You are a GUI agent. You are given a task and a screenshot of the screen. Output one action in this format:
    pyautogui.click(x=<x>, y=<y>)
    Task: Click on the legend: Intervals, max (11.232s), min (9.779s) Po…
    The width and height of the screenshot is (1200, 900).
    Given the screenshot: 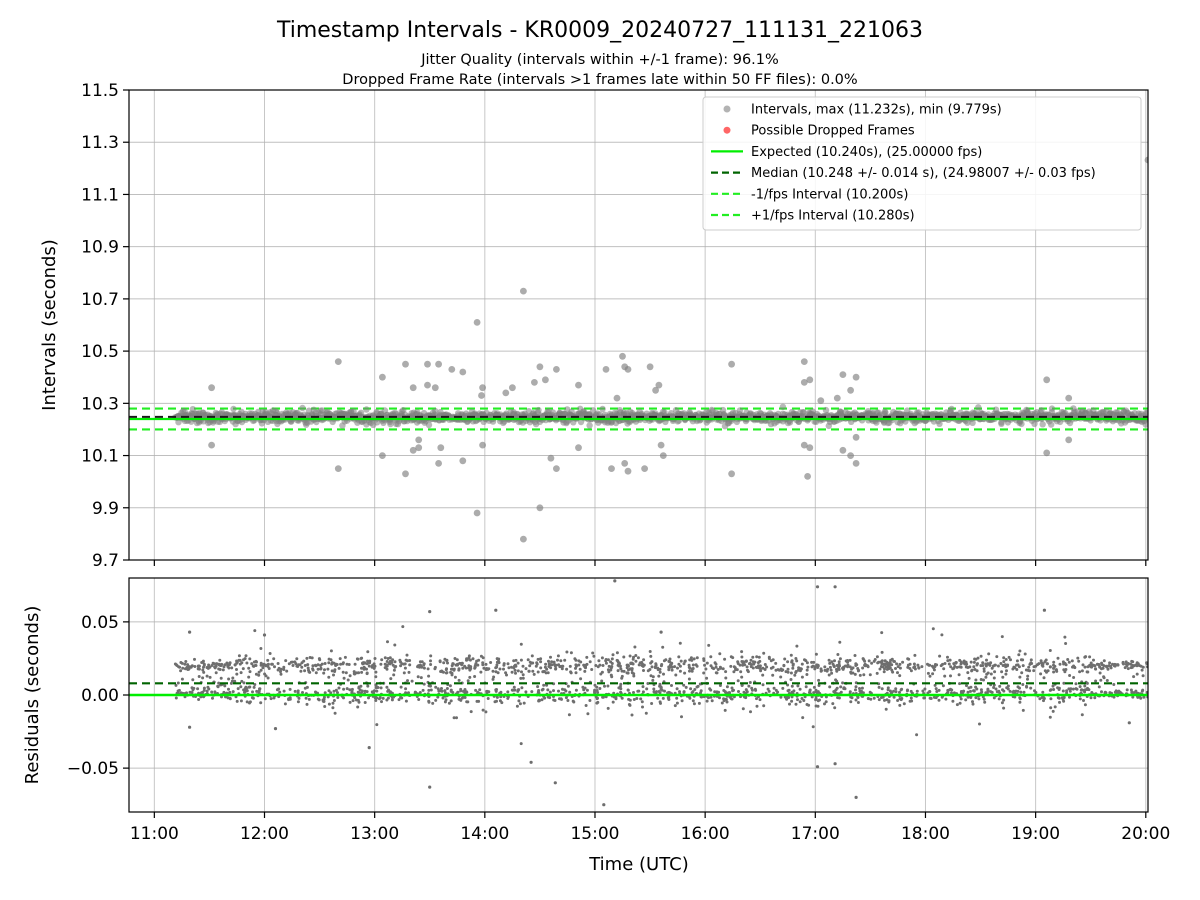 What is the action you would take?
    pyautogui.click(x=922, y=163)
    